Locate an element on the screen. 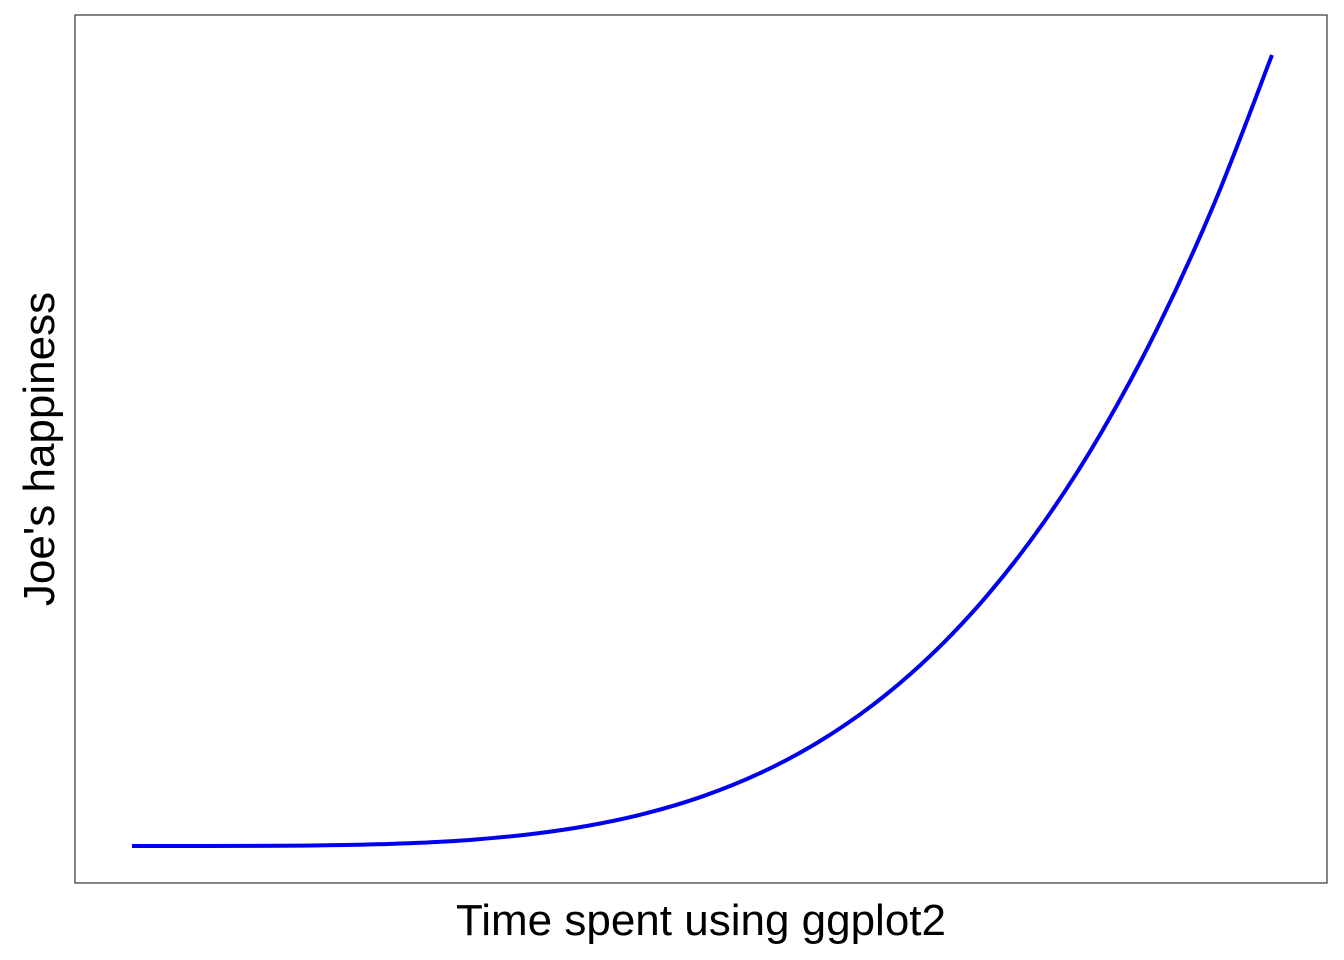 The width and height of the screenshot is (1344, 960). x-axis-title: Time spent using ggplot2 is located at coordinates (701, 920).